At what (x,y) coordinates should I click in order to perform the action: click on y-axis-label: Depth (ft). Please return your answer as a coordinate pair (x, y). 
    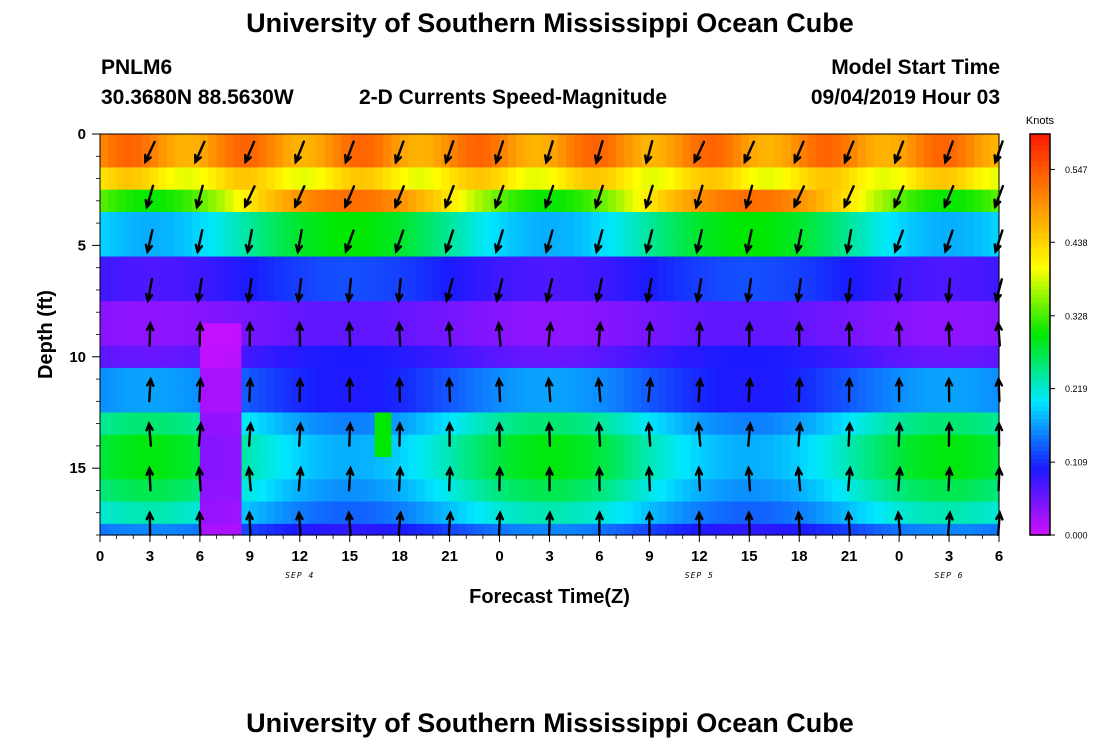
    Looking at the image, I should click on (46, 334).